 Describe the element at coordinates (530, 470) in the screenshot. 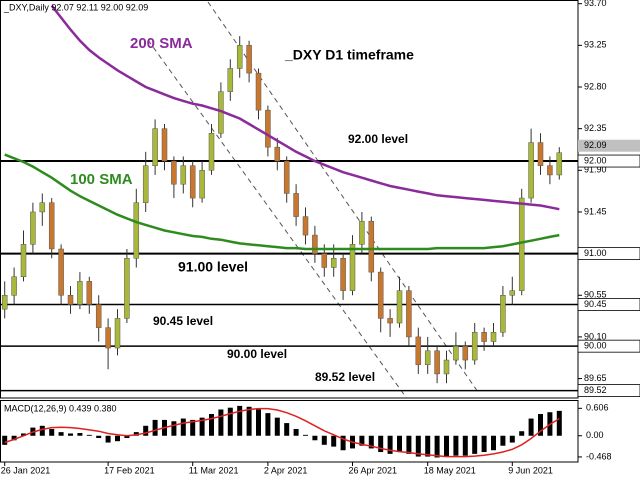

I see `x-tick-label: 9 Jun 2021` at that location.